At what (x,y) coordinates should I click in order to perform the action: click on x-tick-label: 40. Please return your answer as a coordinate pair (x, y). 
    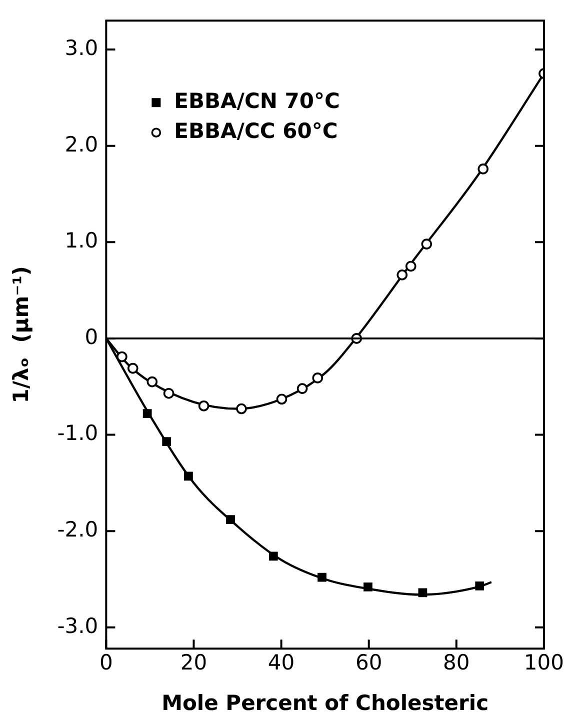
    Looking at the image, I should click on (281, 662).